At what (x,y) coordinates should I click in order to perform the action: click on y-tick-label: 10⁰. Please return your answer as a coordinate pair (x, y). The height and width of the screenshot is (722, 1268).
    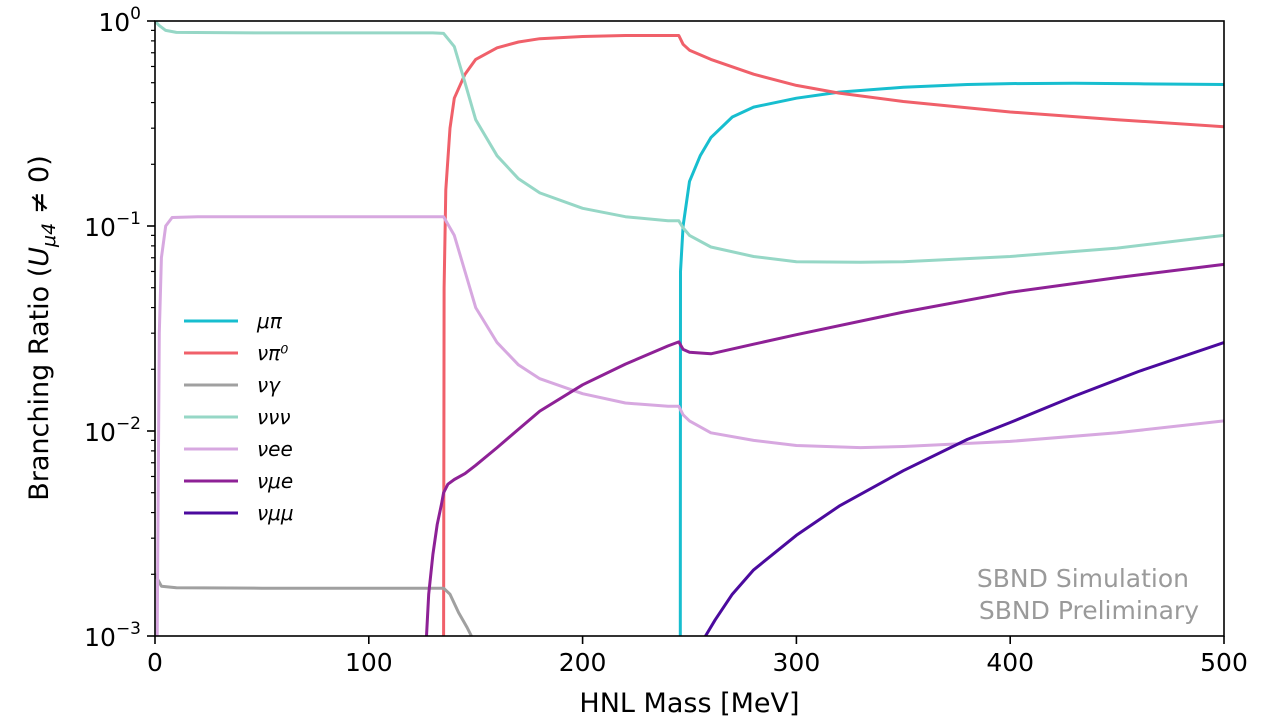
    Looking at the image, I should click on (119, 20).